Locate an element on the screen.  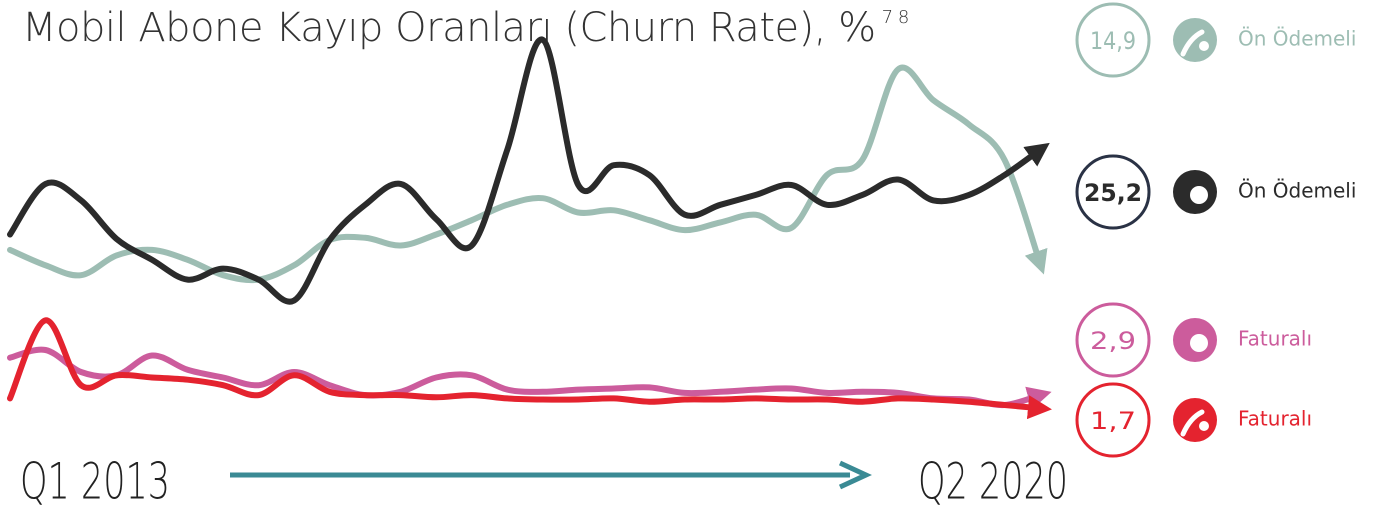
x-tick-label: Q1 2013 is located at coordinates (95, 482).